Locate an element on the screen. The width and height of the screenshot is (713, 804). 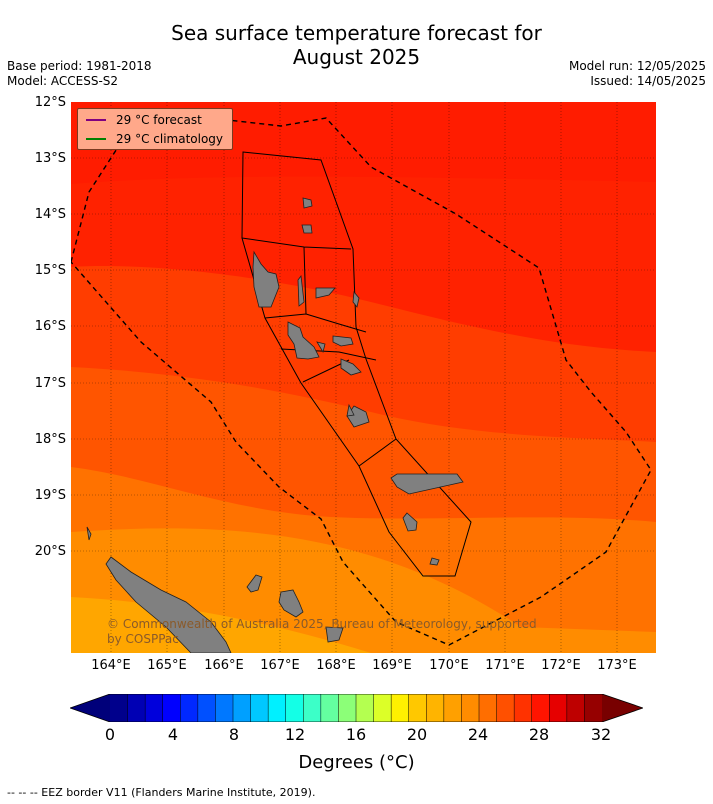
colorbar is located at coordinates (356, 708).